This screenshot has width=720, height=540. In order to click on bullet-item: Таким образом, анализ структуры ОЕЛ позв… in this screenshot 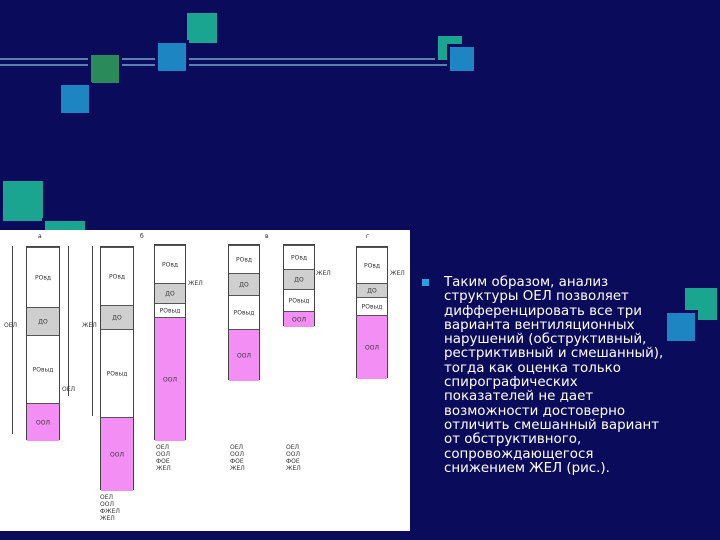, I will do `click(544, 375)`.